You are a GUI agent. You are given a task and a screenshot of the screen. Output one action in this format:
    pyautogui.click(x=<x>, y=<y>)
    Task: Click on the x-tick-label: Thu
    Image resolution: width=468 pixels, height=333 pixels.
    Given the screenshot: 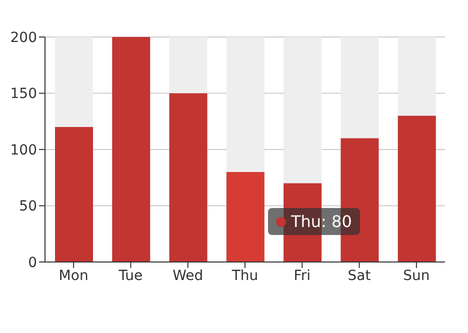 What is the action you would take?
    pyautogui.click(x=244, y=276)
    